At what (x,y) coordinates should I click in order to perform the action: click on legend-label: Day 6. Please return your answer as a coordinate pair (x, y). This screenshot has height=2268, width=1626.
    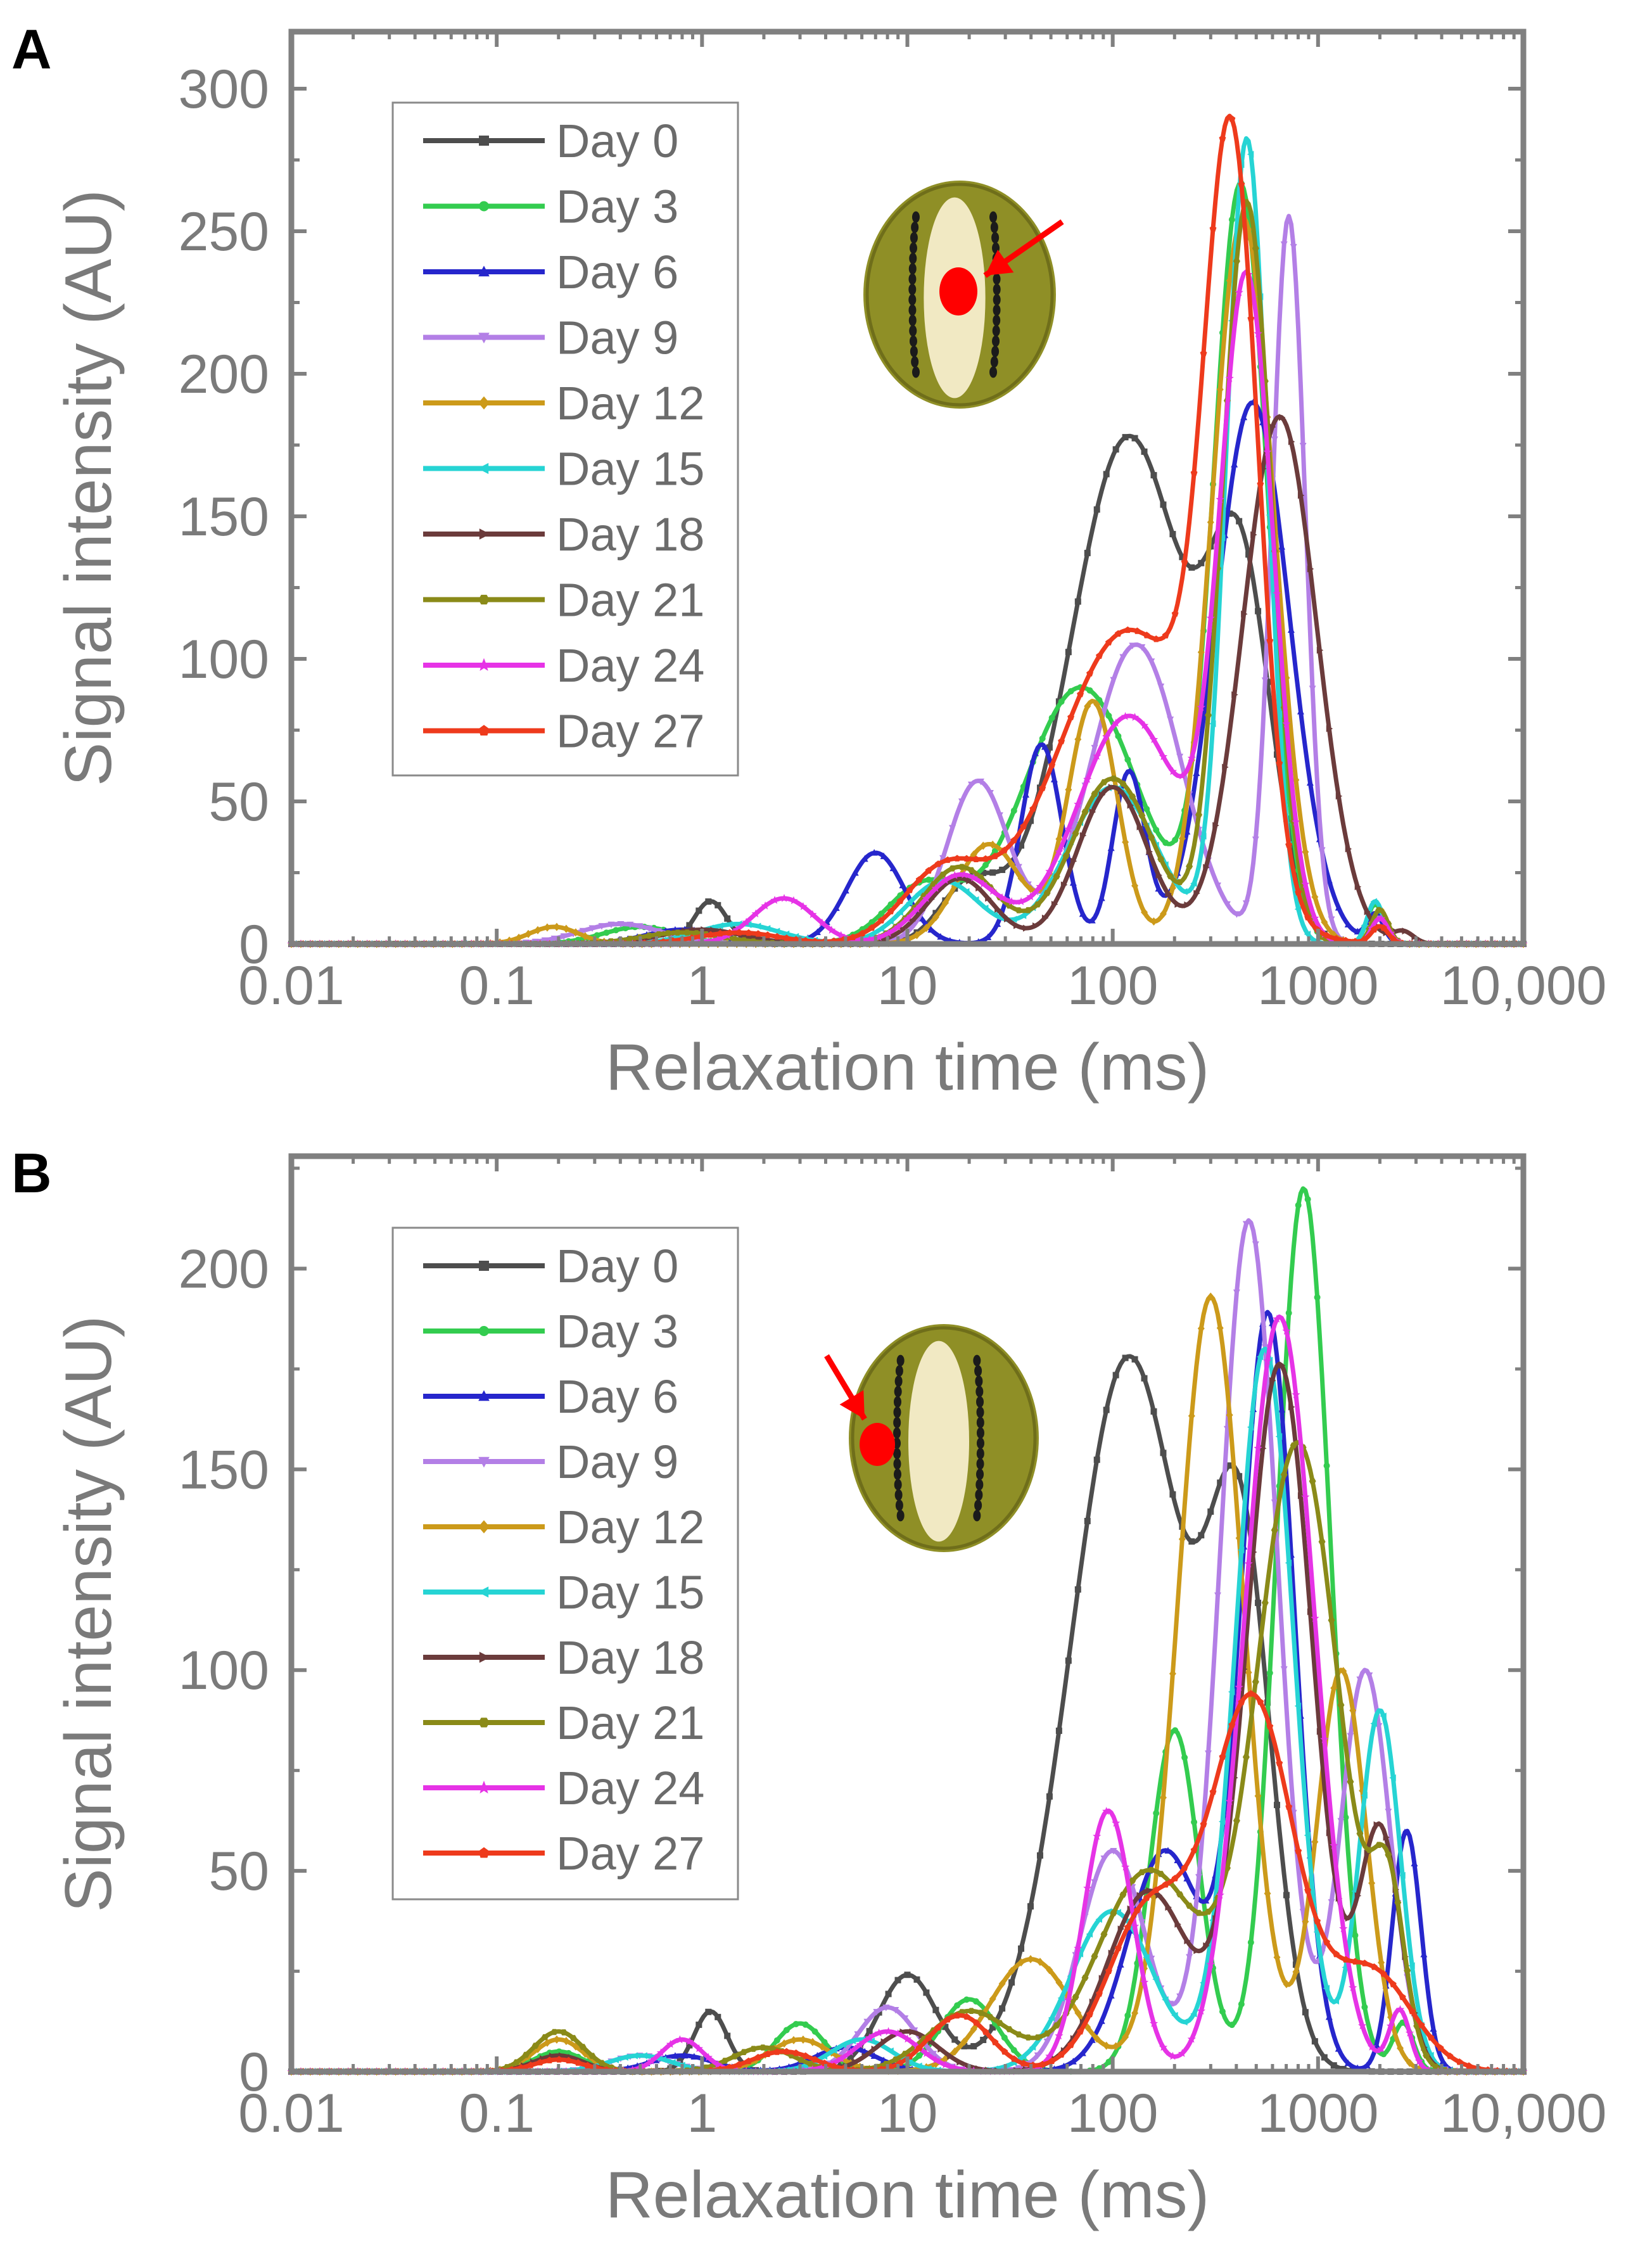
    Looking at the image, I should click on (617, 1396).